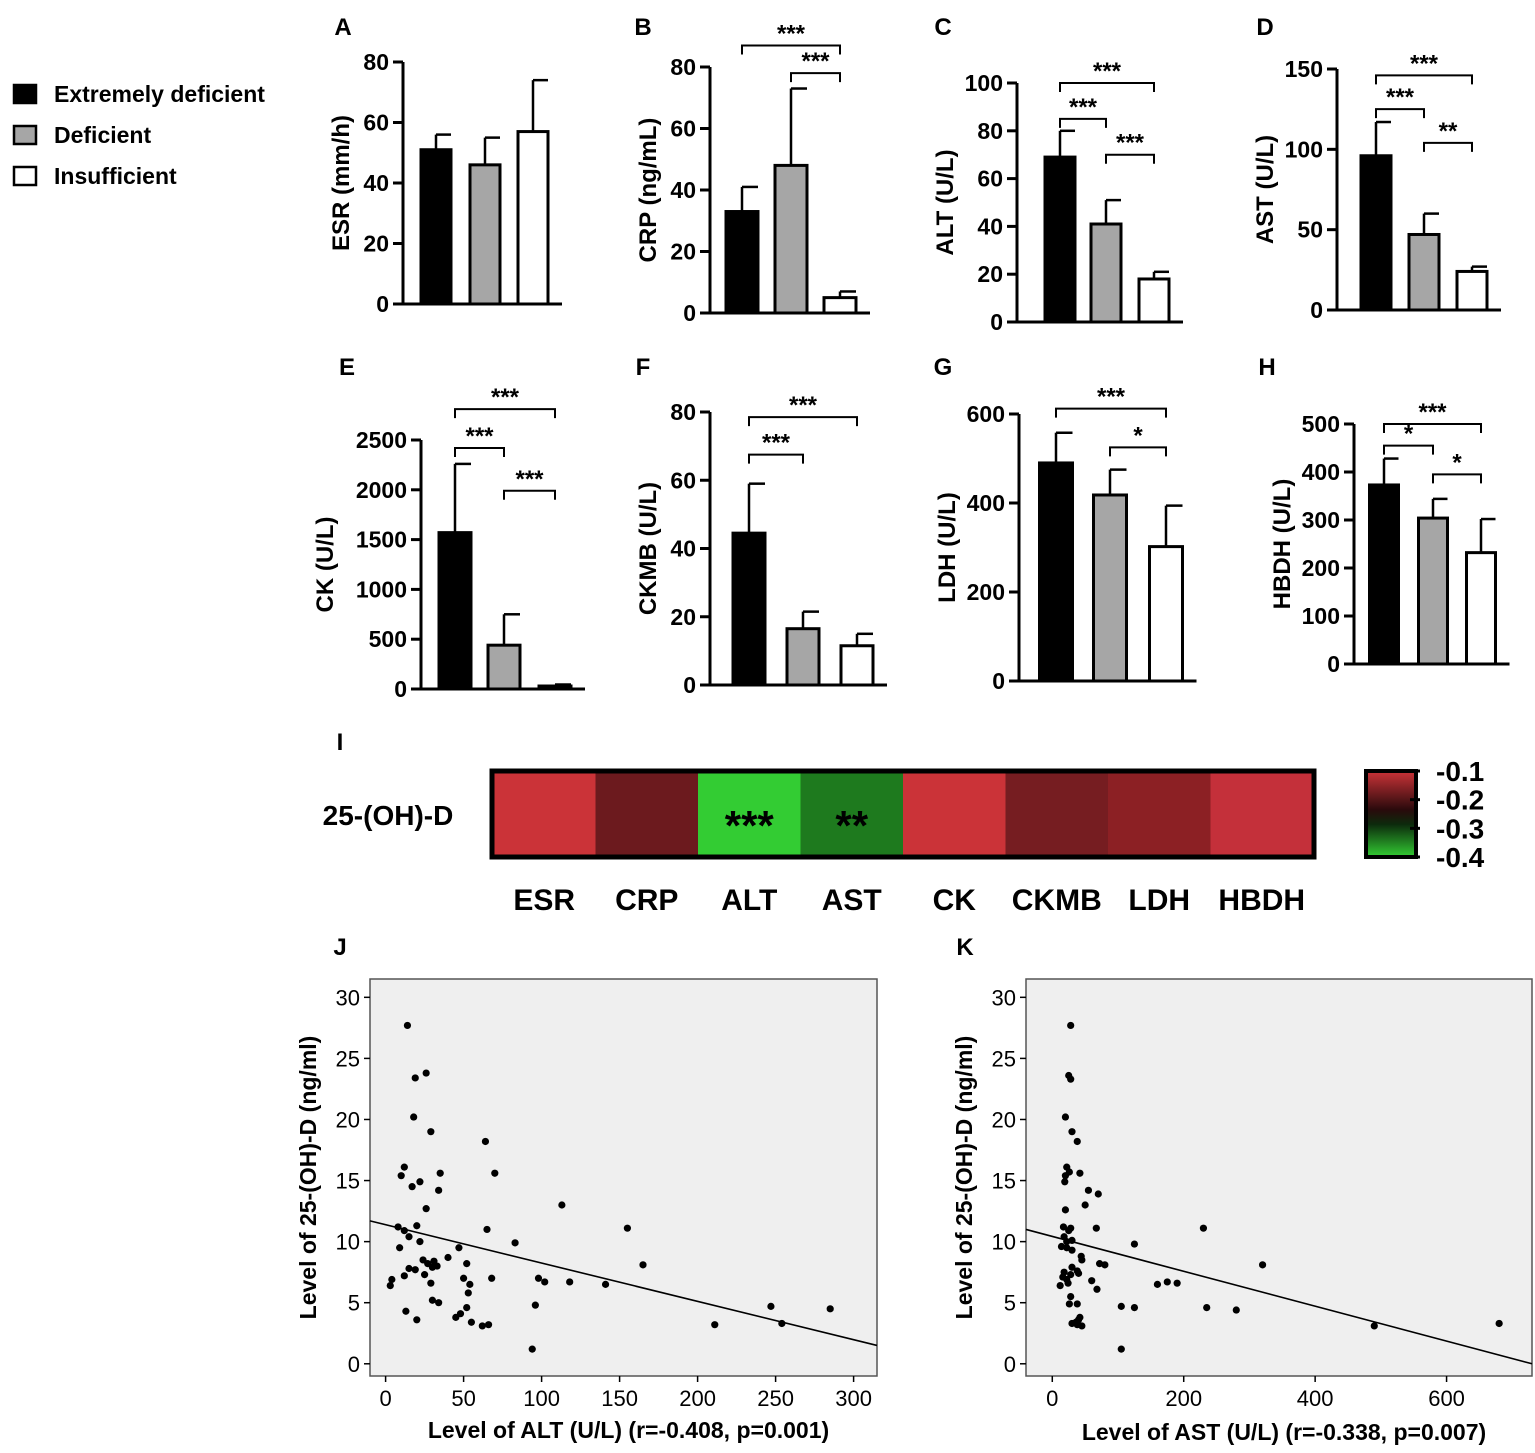 The image size is (1535, 1453). What do you see at coordinates (544, 900) in the screenshot?
I see `heatmap-column-label: ESR` at bounding box center [544, 900].